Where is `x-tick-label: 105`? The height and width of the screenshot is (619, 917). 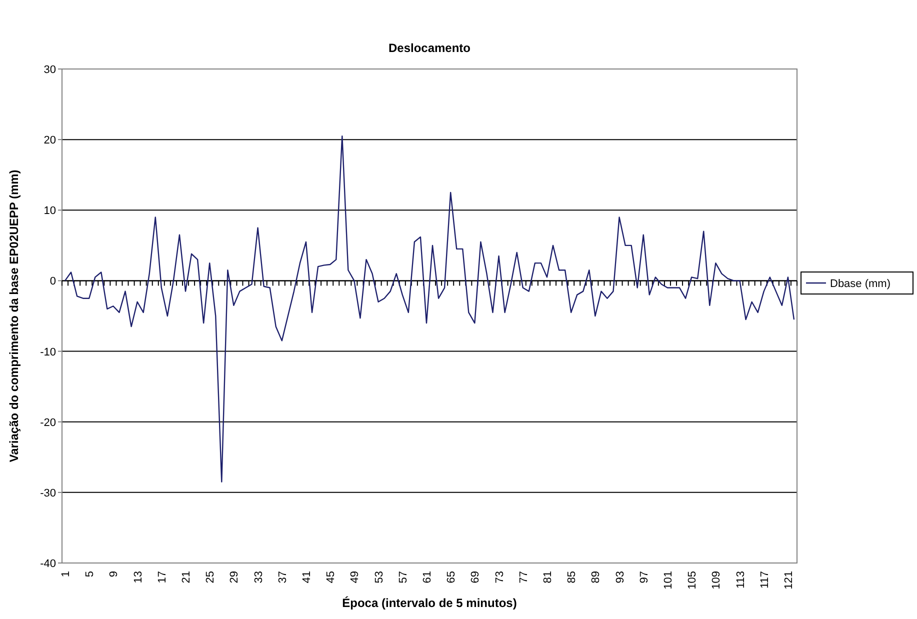
x-tick-label: 105 is located at coordinates (692, 580).